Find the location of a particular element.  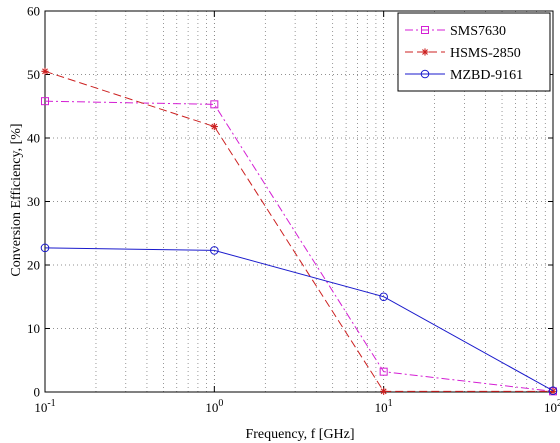

x-axis-label: Frequency, f [GHz] is located at coordinates (299, 434).